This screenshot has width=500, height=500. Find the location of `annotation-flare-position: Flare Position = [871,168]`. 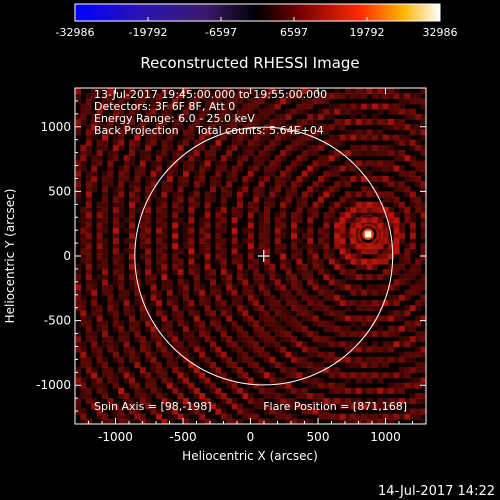

annotation-flare-position: Flare Position = [871,168] is located at coordinates (335, 406).